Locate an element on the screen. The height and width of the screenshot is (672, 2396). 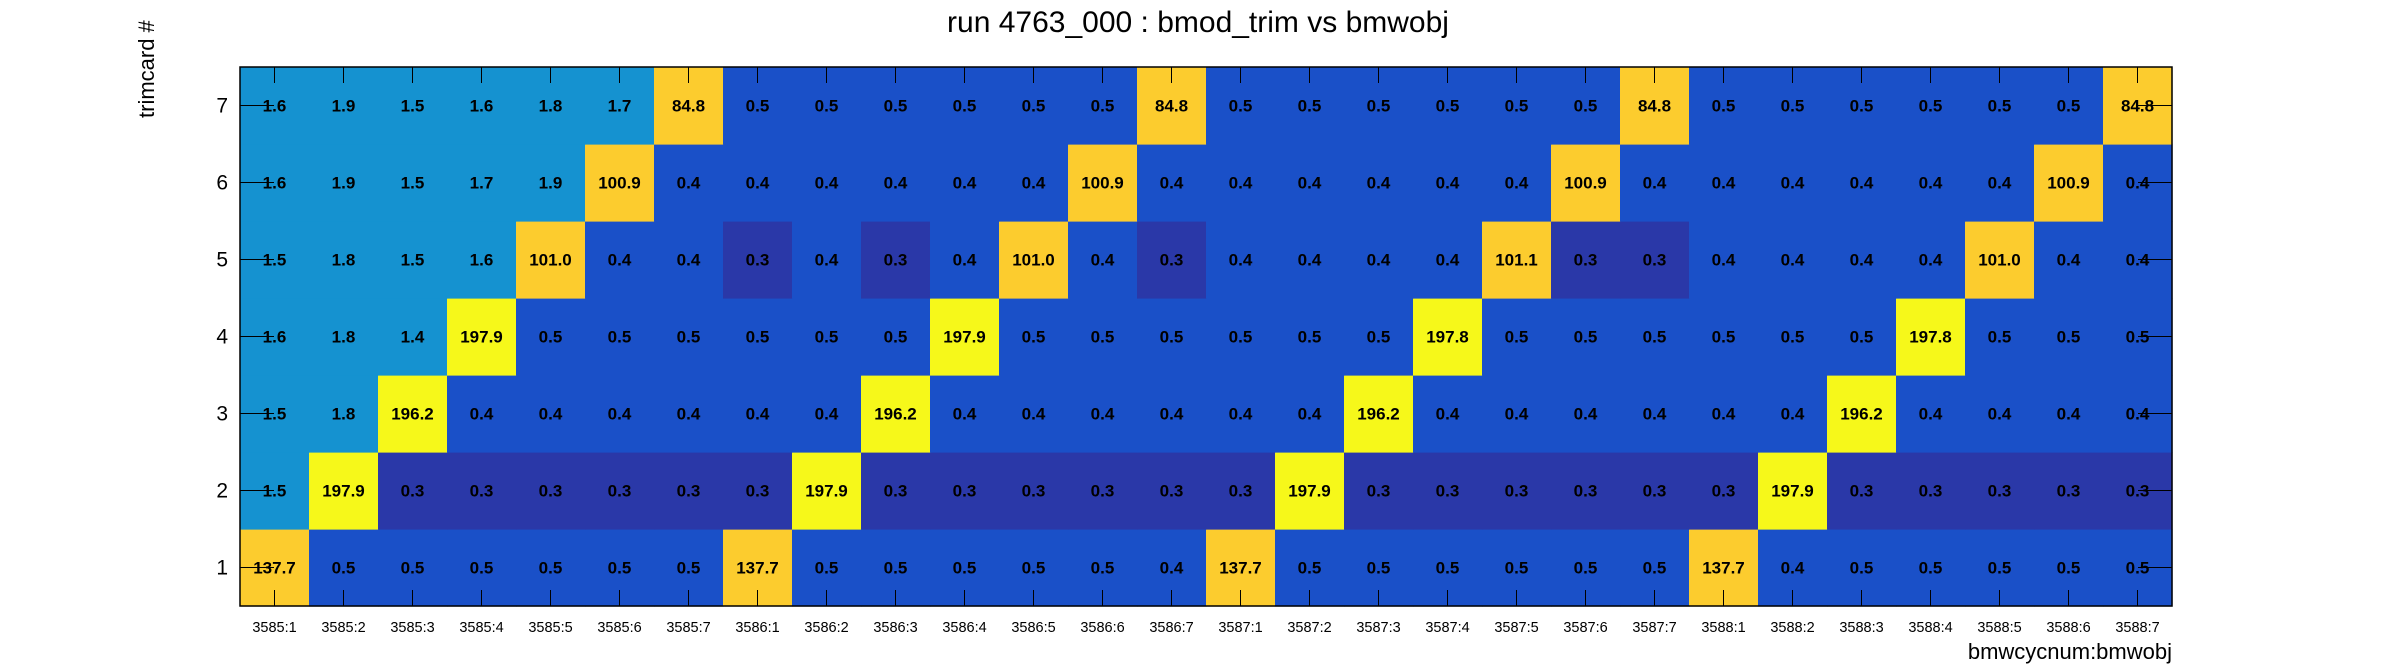
x-tick-label: 3586:6 is located at coordinates (1102, 628).